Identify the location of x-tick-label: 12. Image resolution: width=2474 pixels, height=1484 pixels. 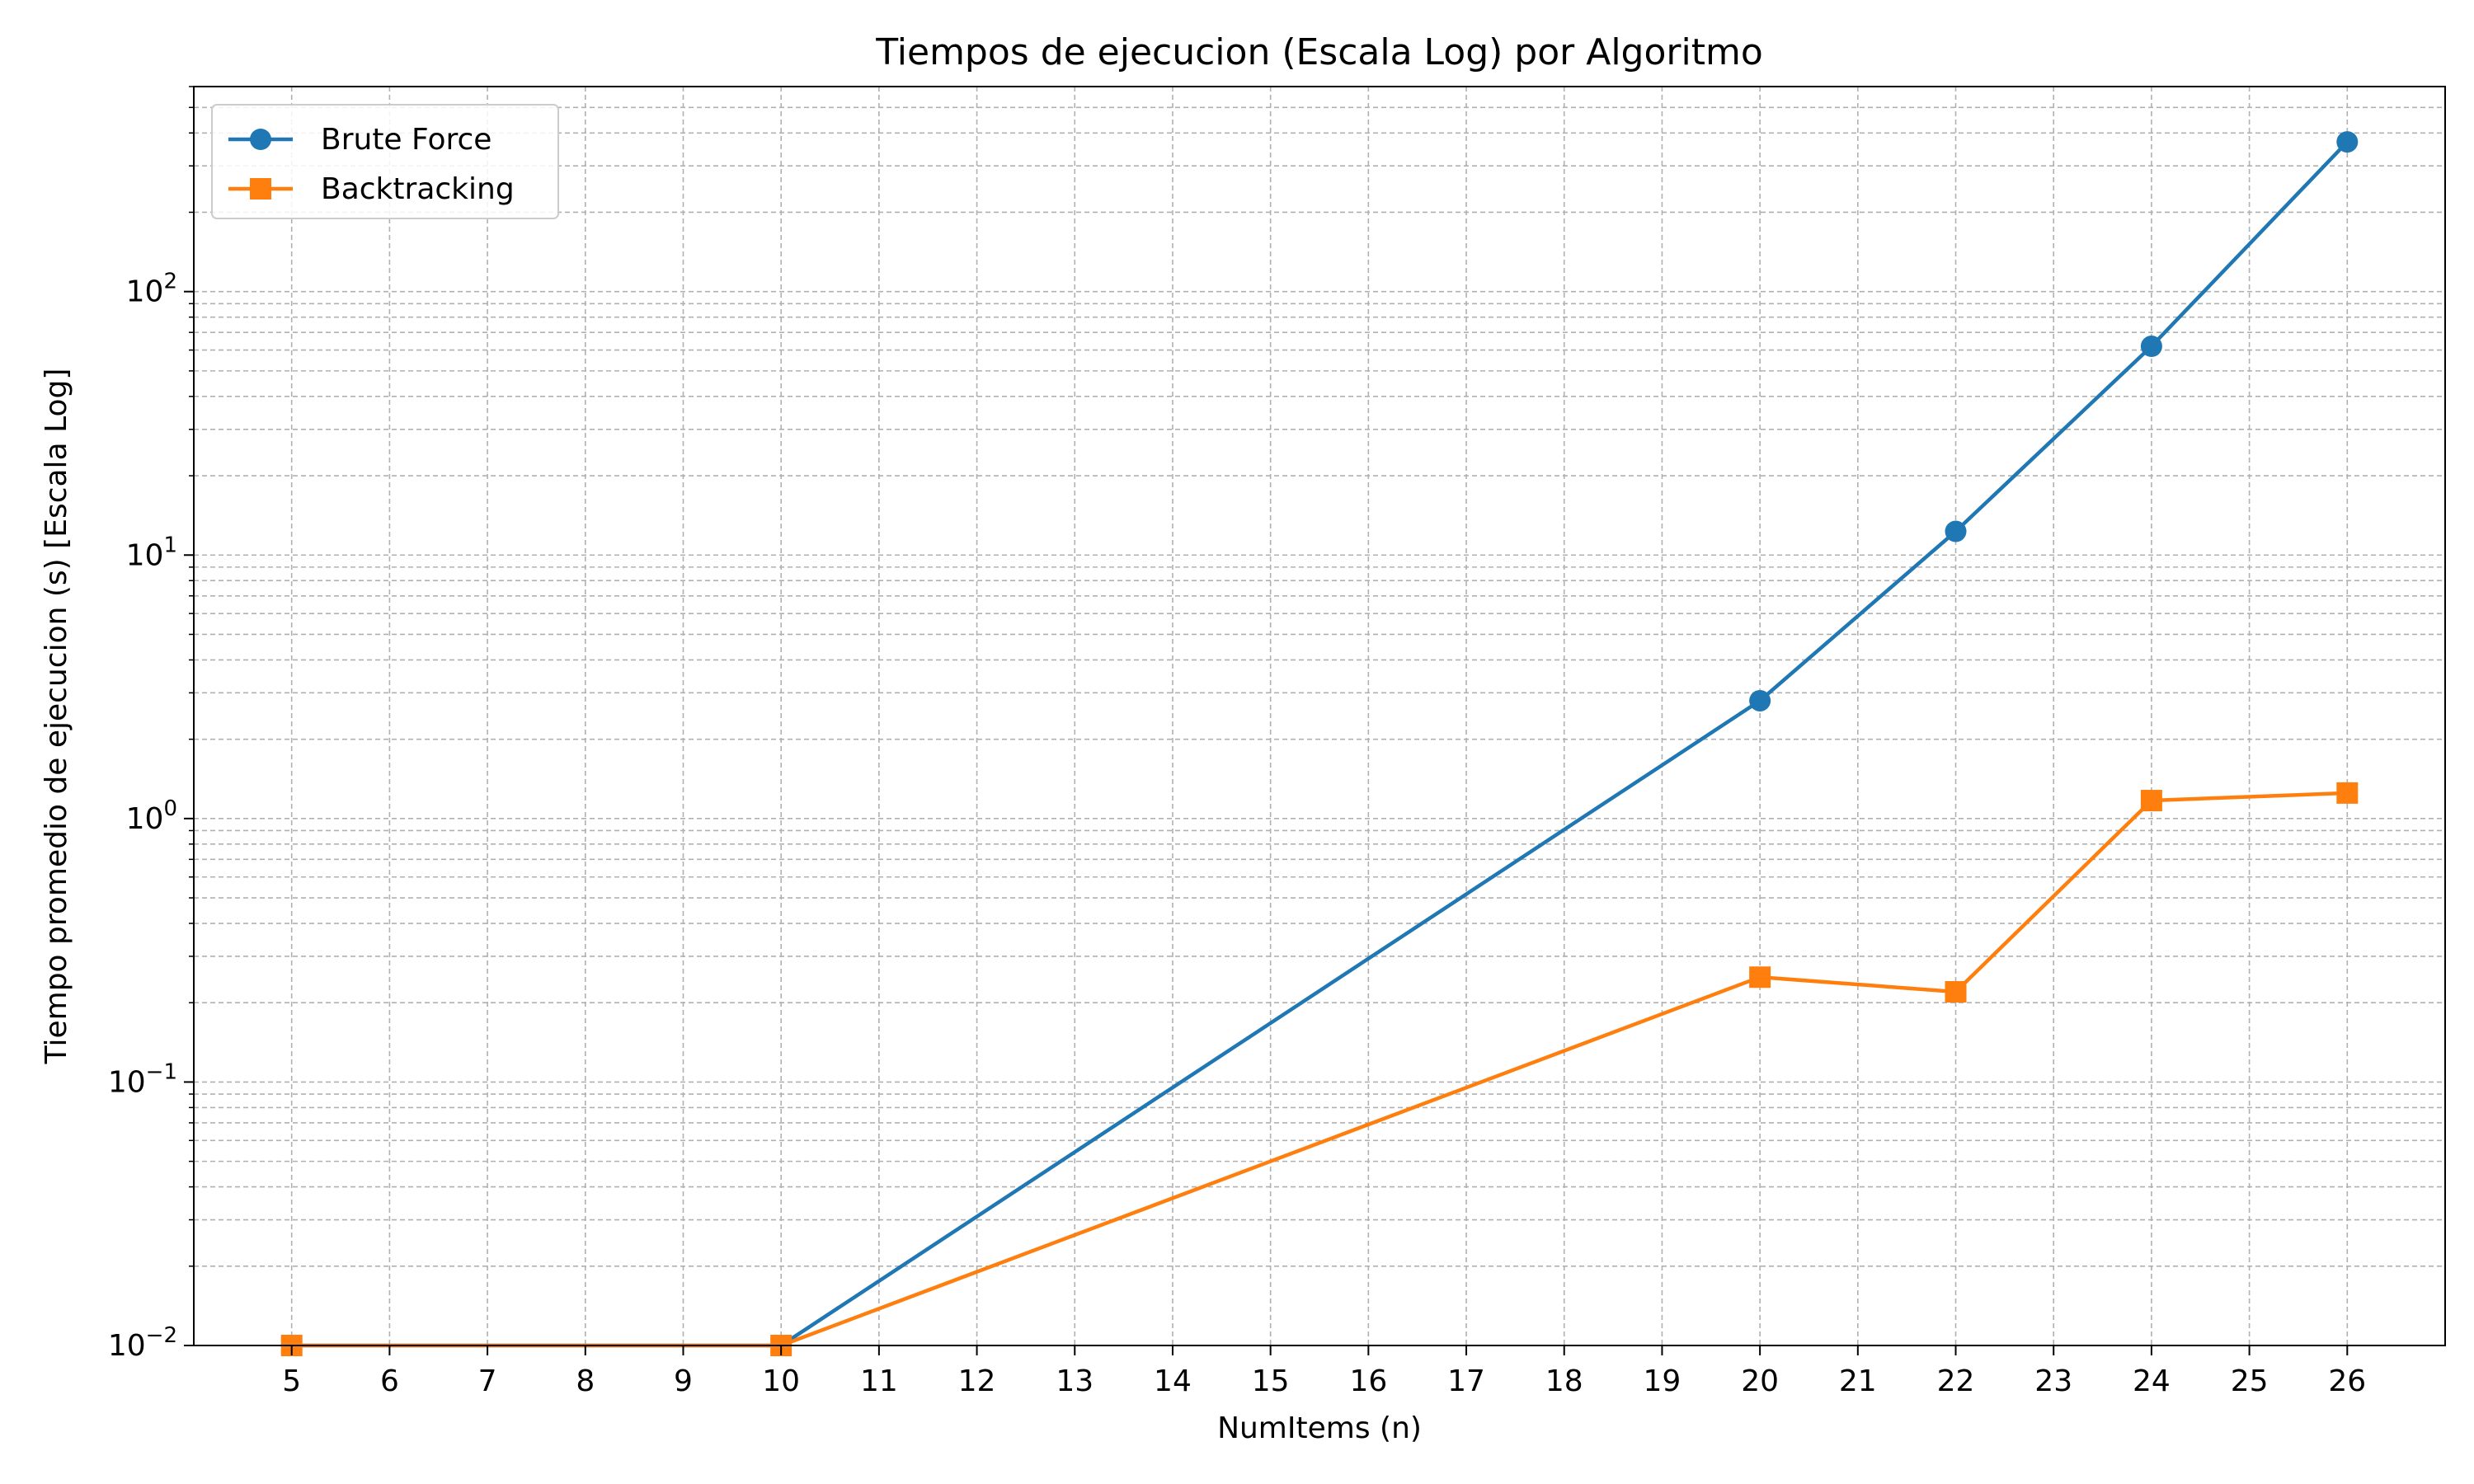
(977, 1381).